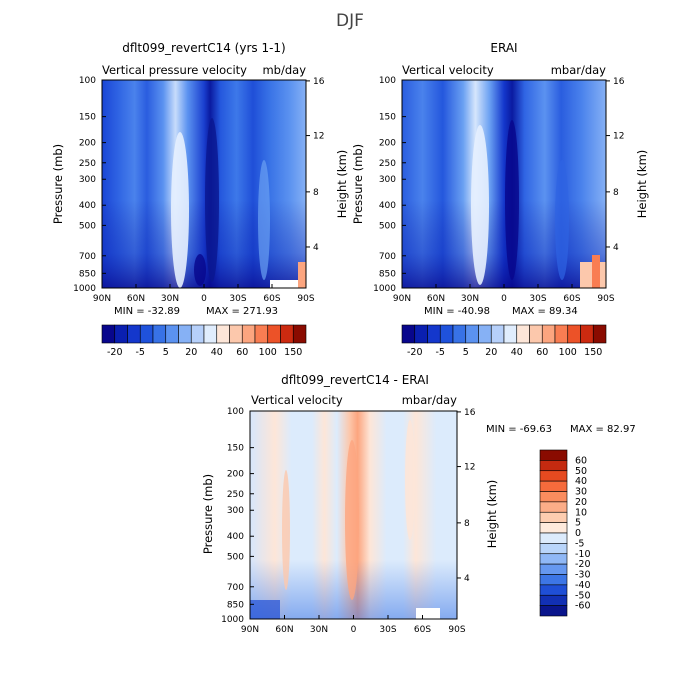 Image resolution: width=700 pixels, height=700 pixels. I want to click on diff-ytick-label: 850, so click(235, 605).